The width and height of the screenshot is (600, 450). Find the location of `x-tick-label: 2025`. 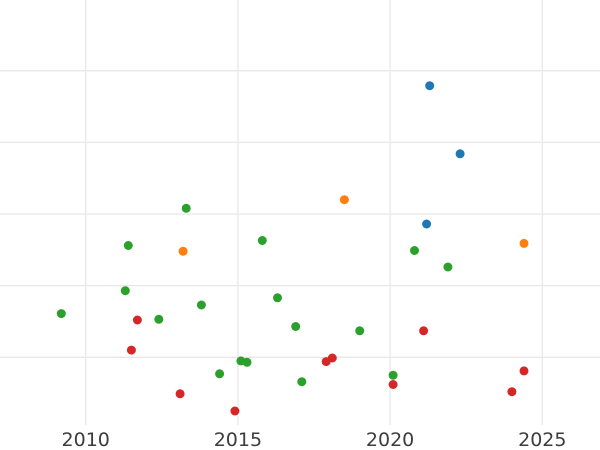

x-tick-label: 2025 is located at coordinates (542, 439).